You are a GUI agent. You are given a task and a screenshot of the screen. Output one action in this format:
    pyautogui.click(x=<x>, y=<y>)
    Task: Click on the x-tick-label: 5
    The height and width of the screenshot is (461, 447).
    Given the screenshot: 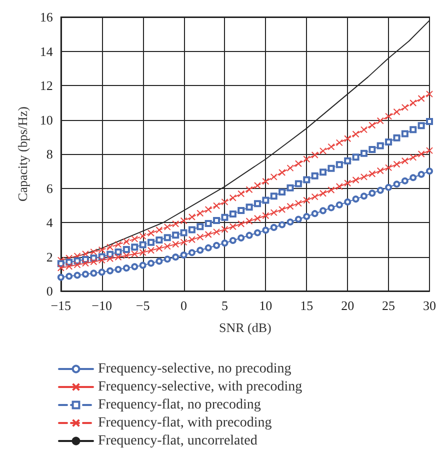 What is the action you would take?
    pyautogui.click(x=224, y=305)
    